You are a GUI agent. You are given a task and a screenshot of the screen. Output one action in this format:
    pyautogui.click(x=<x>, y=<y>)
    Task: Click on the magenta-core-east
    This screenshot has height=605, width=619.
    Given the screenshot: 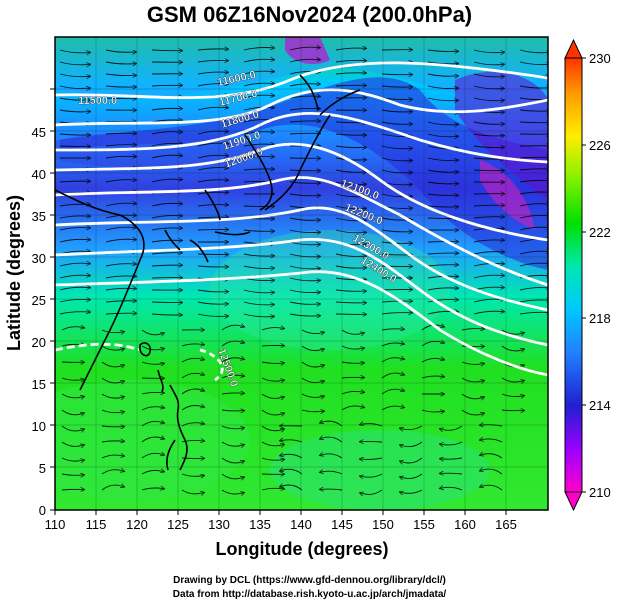 What is the action you would take?
    pyautogui.click(x=507, y=195)
    